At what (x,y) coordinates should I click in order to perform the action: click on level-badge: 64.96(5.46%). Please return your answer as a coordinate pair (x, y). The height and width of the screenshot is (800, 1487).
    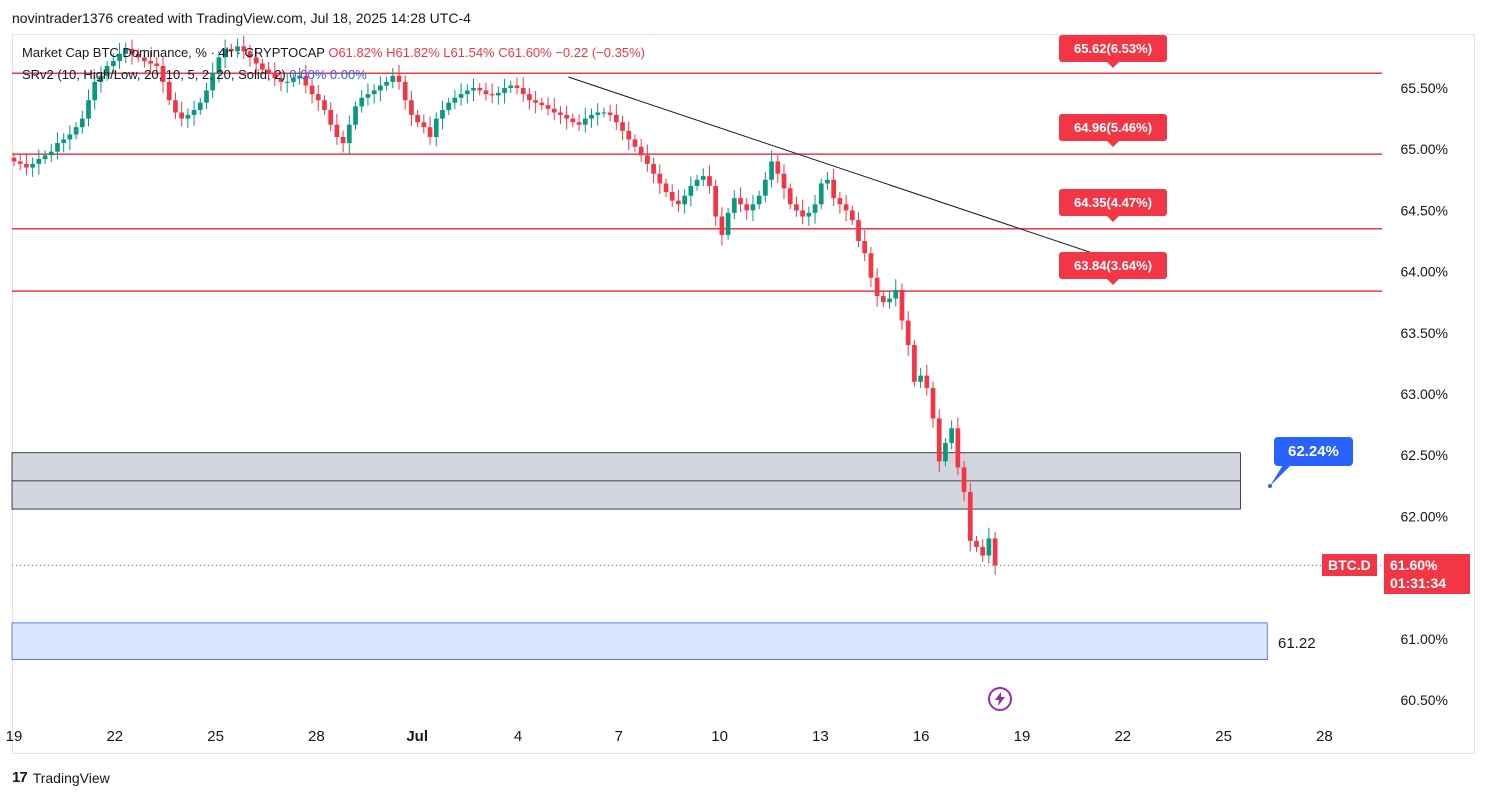
    Looking at the image, I should click on (1113, 130).